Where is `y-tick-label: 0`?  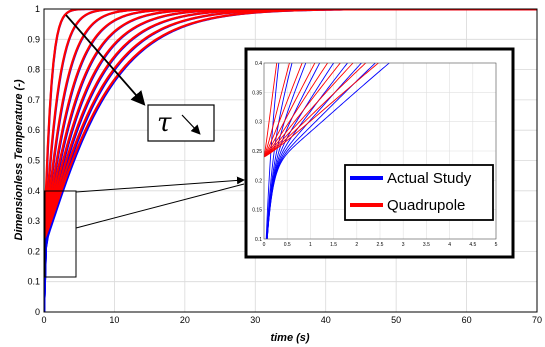 y-tick-label: 0 is located at coordinates (37, 312).